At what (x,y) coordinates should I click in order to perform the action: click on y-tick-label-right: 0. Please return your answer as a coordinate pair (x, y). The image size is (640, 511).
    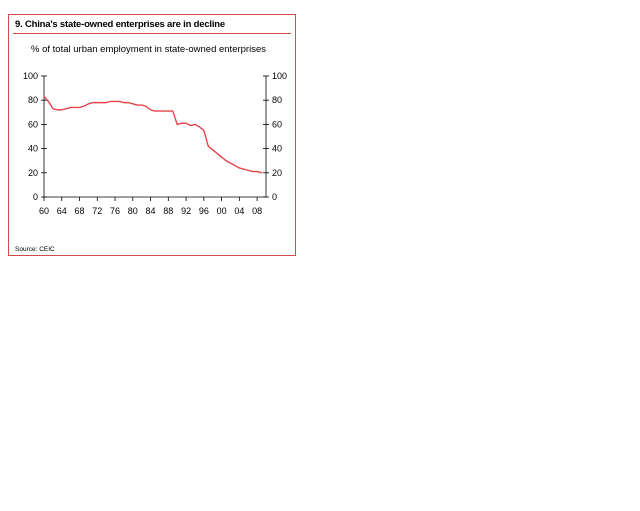
    Looking at the image, I should click on (274, 197).